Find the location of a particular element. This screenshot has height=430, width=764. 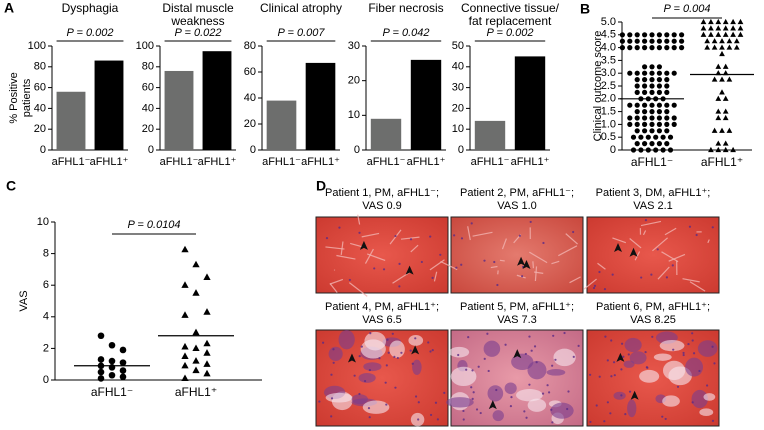

image-caption: Patient 6, PM, aFHL1⁺; is located at coordinates (653, 307).